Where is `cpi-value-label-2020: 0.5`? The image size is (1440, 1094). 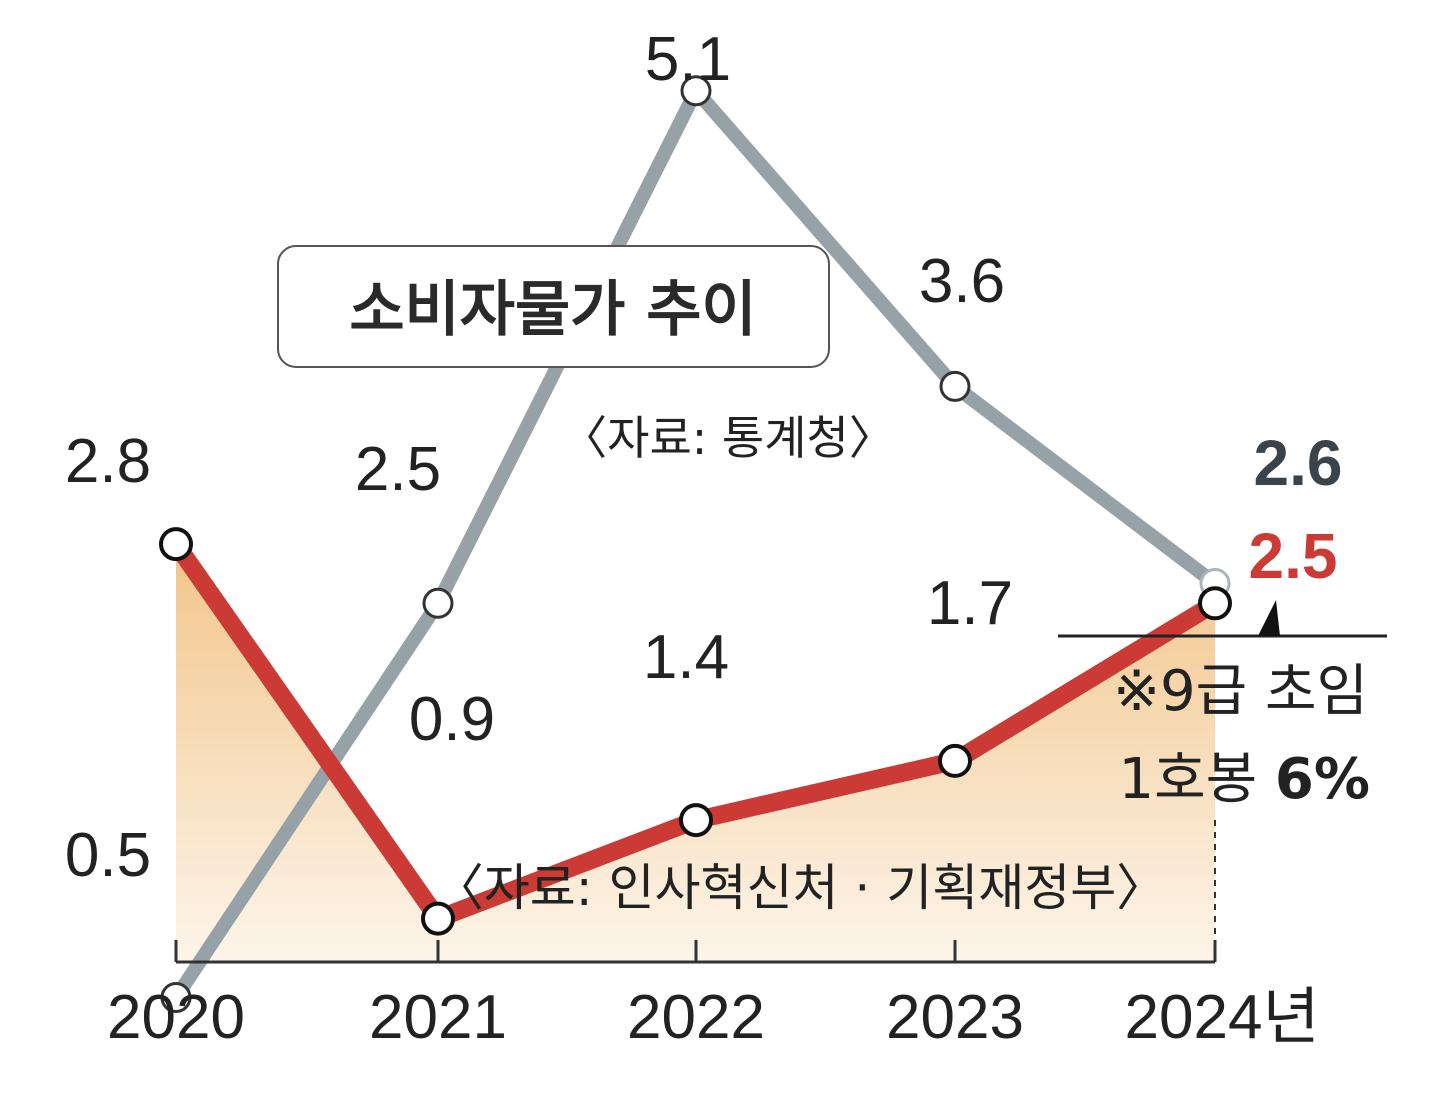
cpi-value-label-2020: 0.5 is located at coordinates (108, 855).